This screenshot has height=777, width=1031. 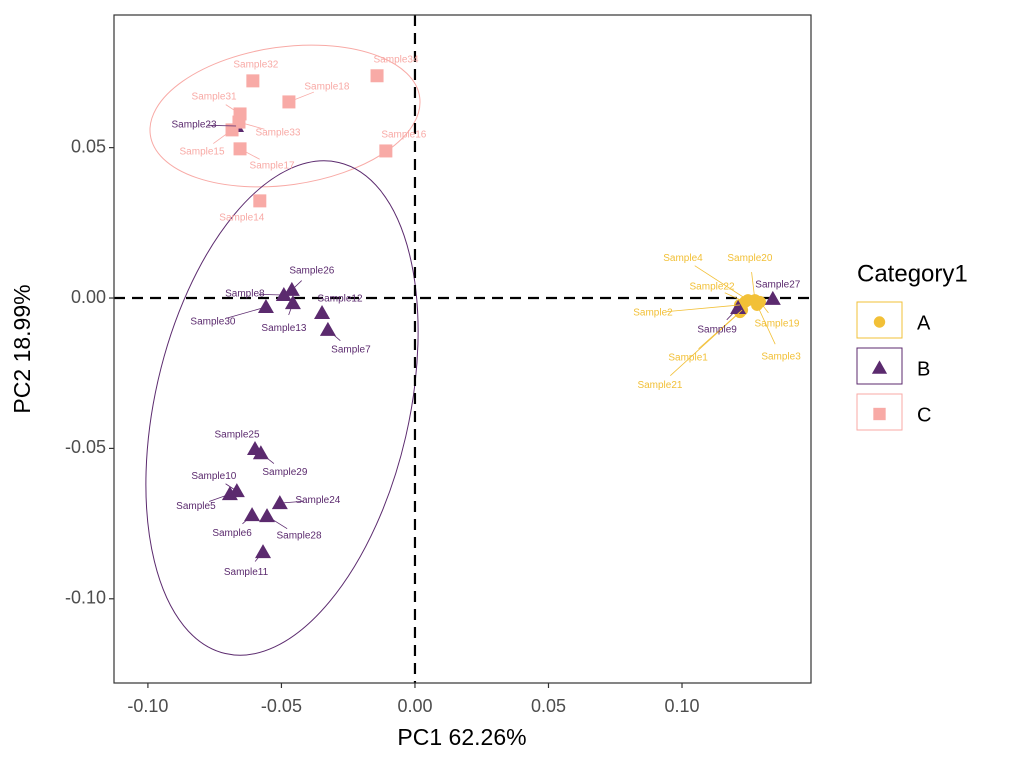 I want to click on point-label: Sample18, so click(x=326, y=87).